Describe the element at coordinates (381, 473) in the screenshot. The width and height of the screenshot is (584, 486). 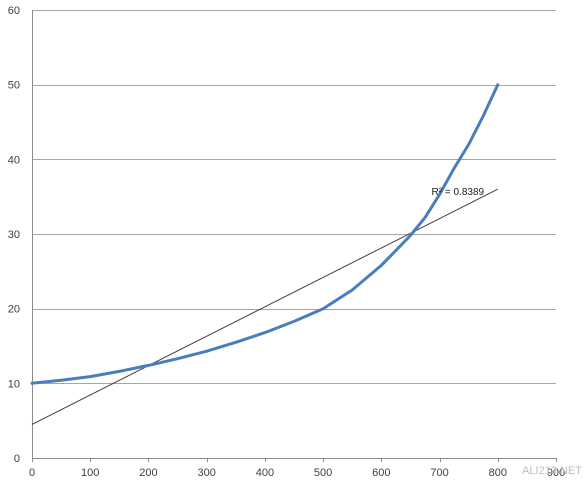
I see `x-tick-600: 600` at that location.